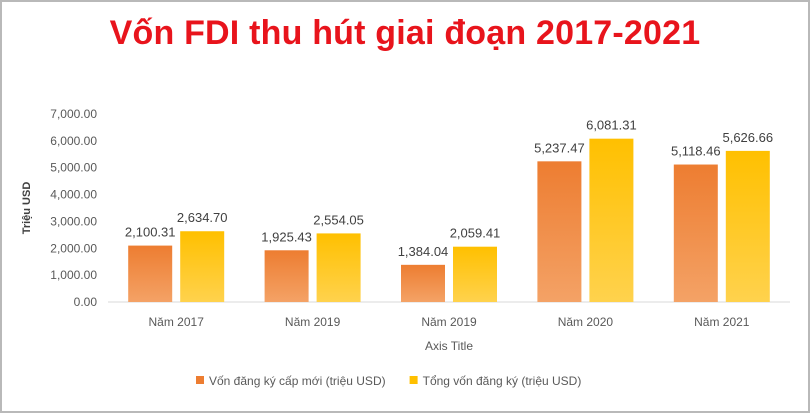  I want to click on data-label: 5,237.47, so click(559, 147).